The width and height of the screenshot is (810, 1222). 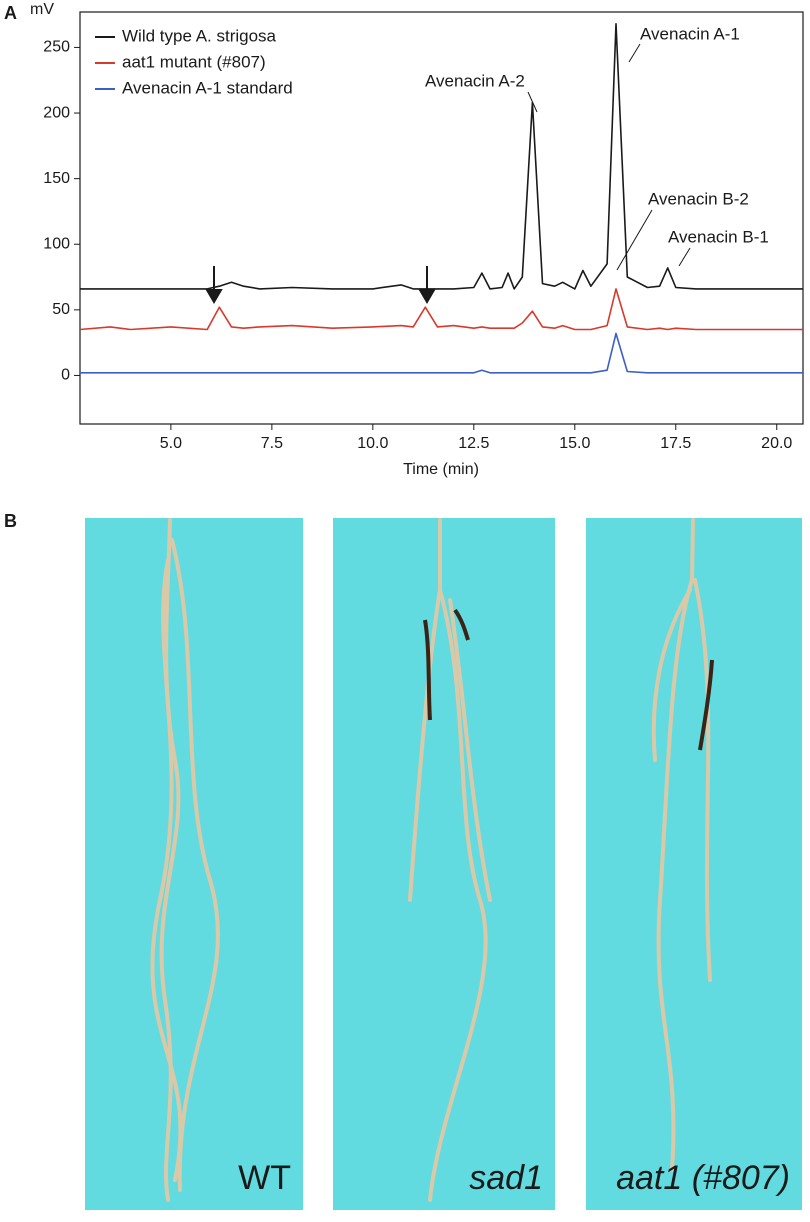 What do you see at coordinates (56, 178) in the screenshot?
I see `y-tick-label: 150` at bounding box center [56, 178].